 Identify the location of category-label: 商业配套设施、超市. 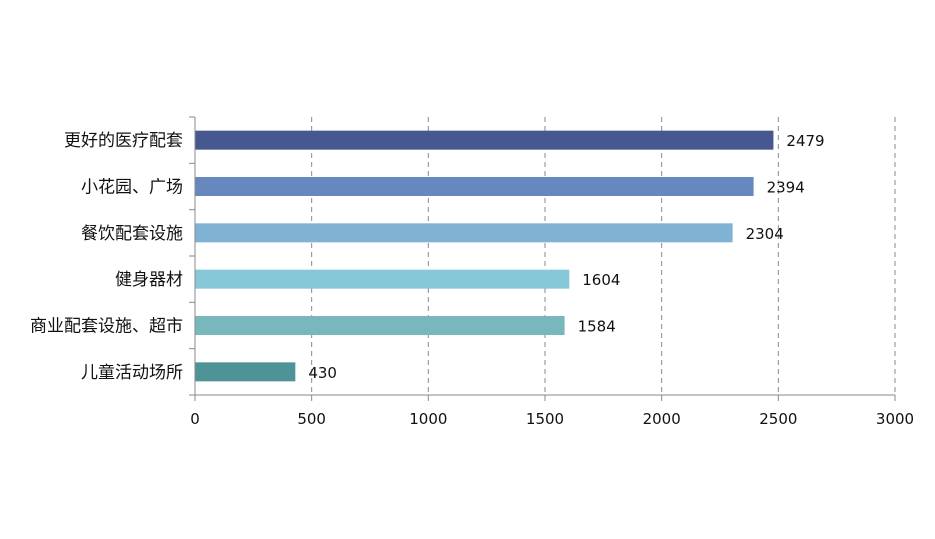
(106, 327).